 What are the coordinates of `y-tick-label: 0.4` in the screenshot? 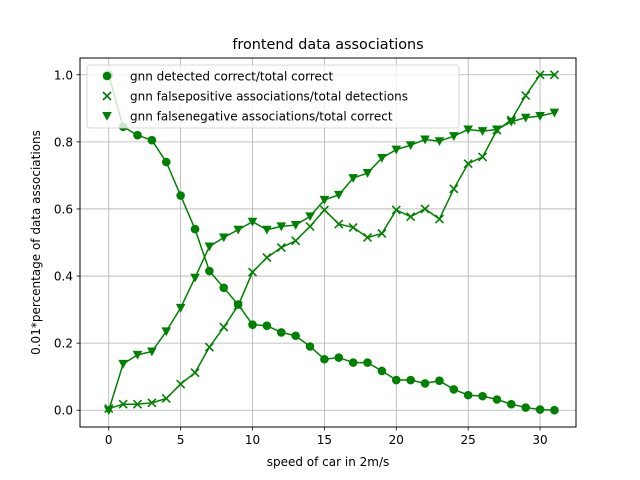 It's located at (63, 277).